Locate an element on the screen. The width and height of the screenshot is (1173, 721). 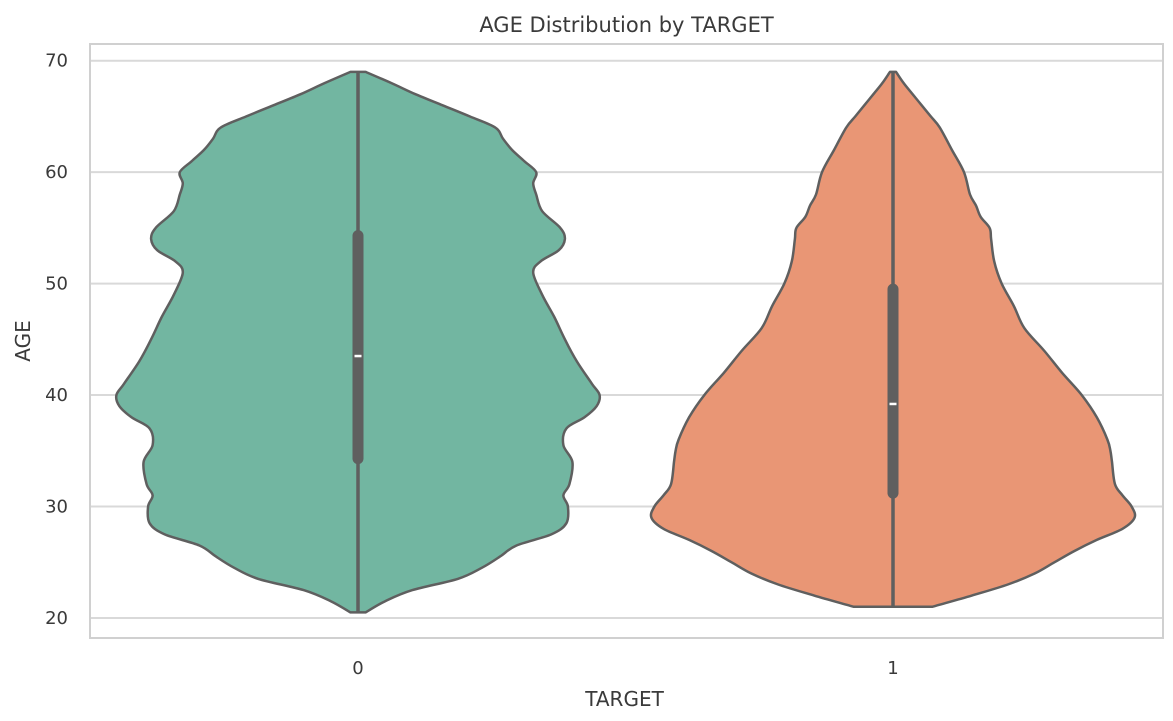
y-tick-label: 40 is located at coordinates (56, 395).